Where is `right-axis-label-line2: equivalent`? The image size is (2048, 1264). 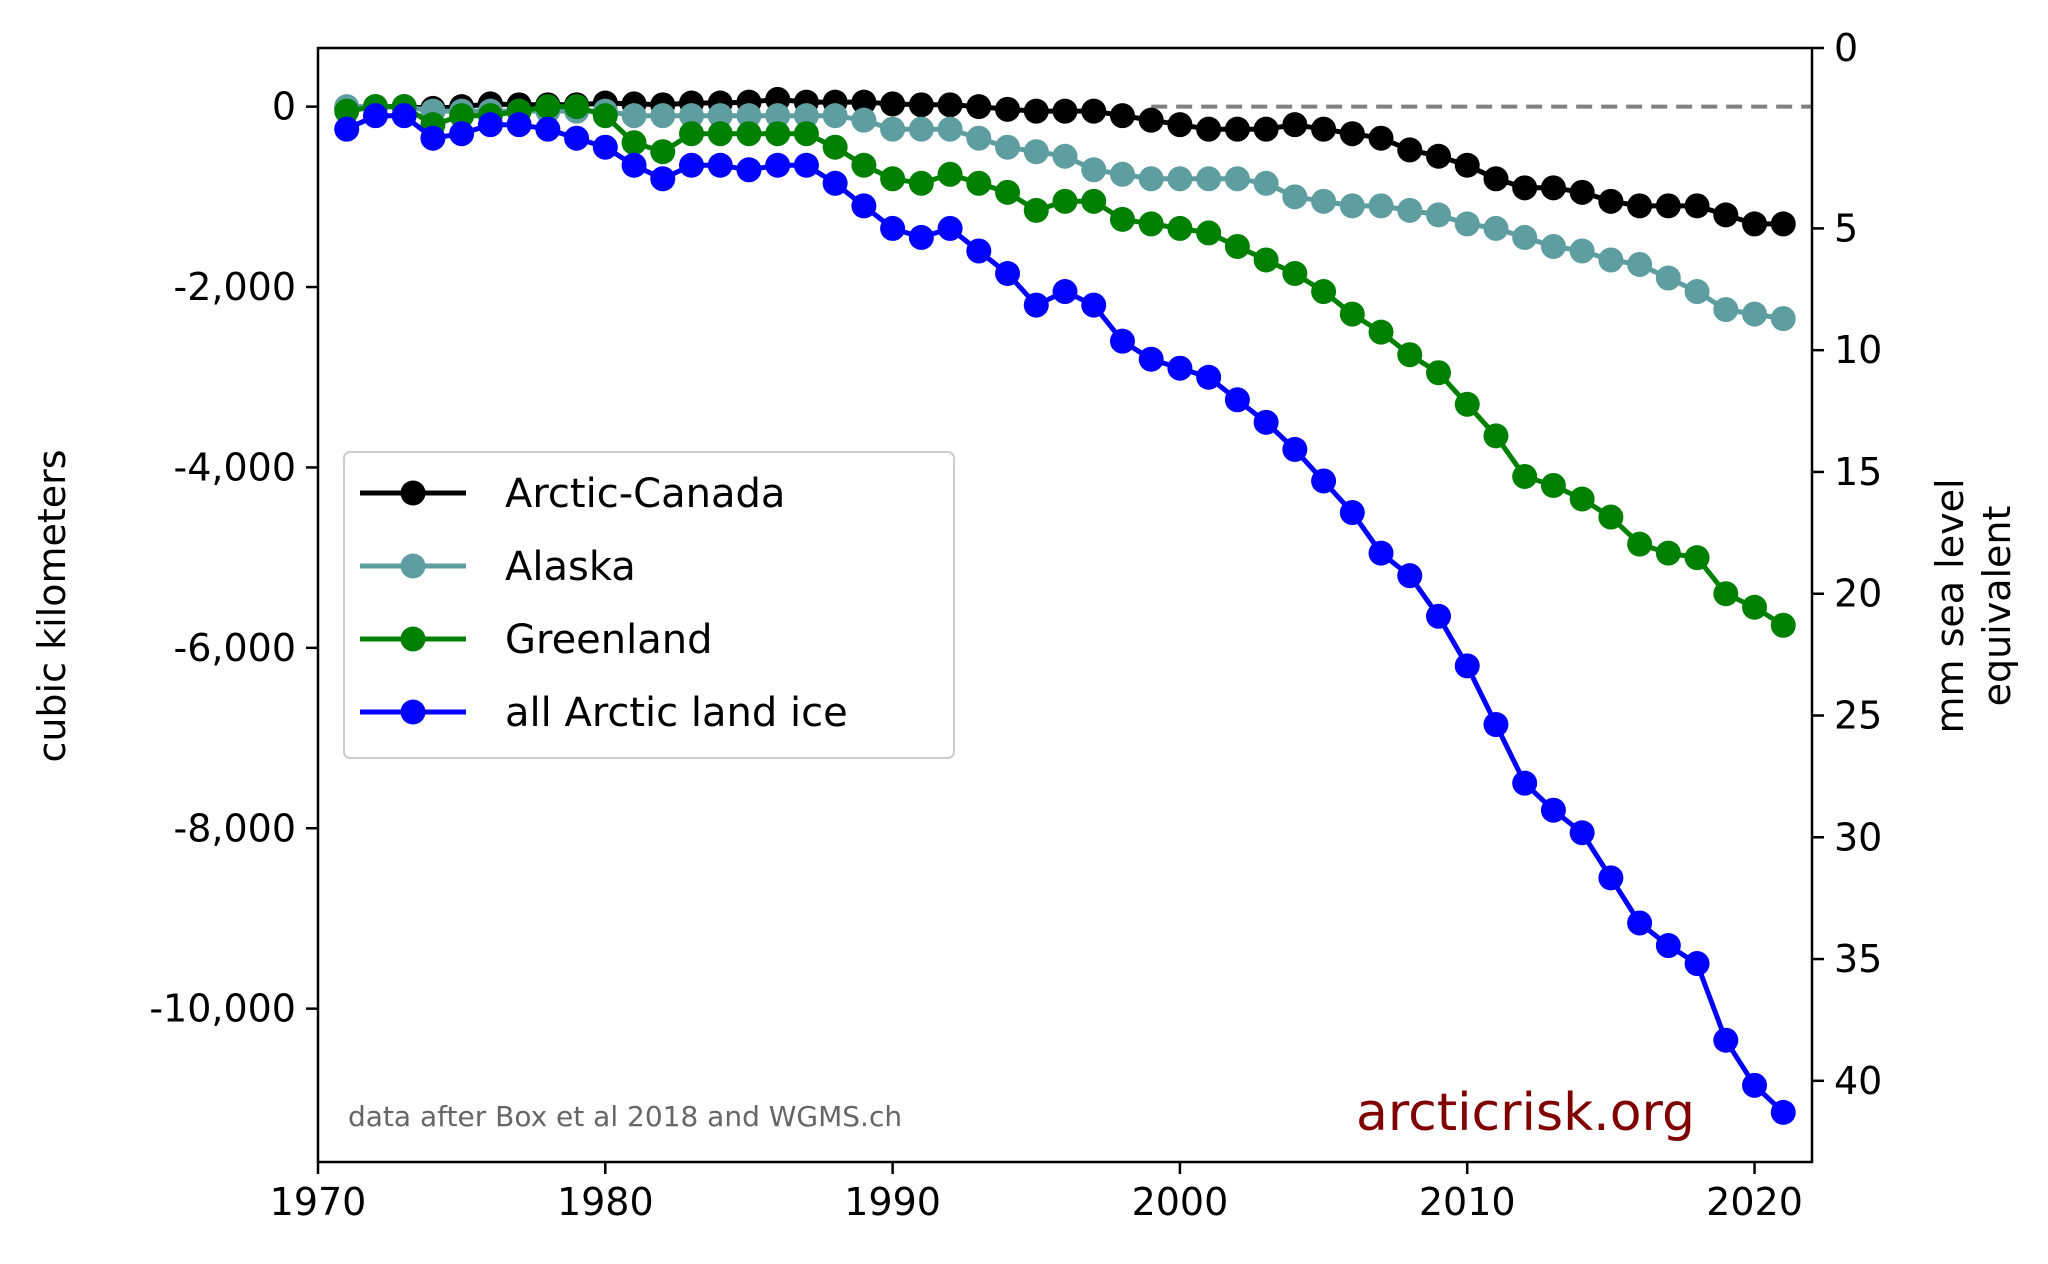
right-axis-label-line2: equivalent is located at coordinates (1997, 606).